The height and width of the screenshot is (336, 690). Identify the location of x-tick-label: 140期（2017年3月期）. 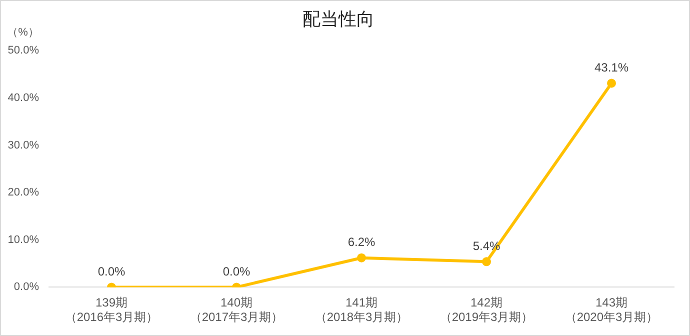
(237, 310).